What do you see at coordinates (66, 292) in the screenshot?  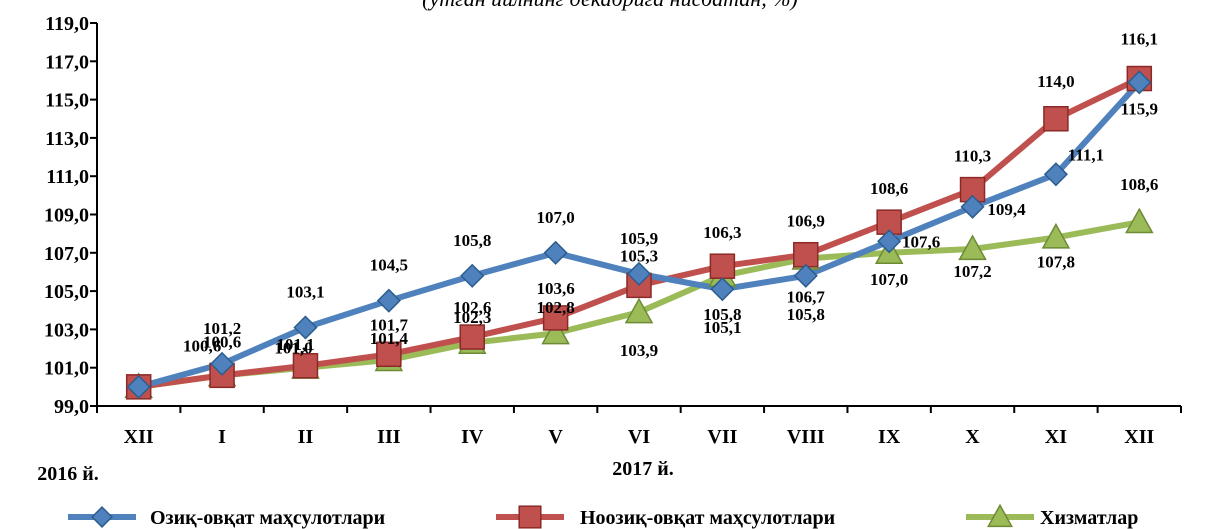 I see `y-tick-label: 105,0` at bounding box center [66, 292].